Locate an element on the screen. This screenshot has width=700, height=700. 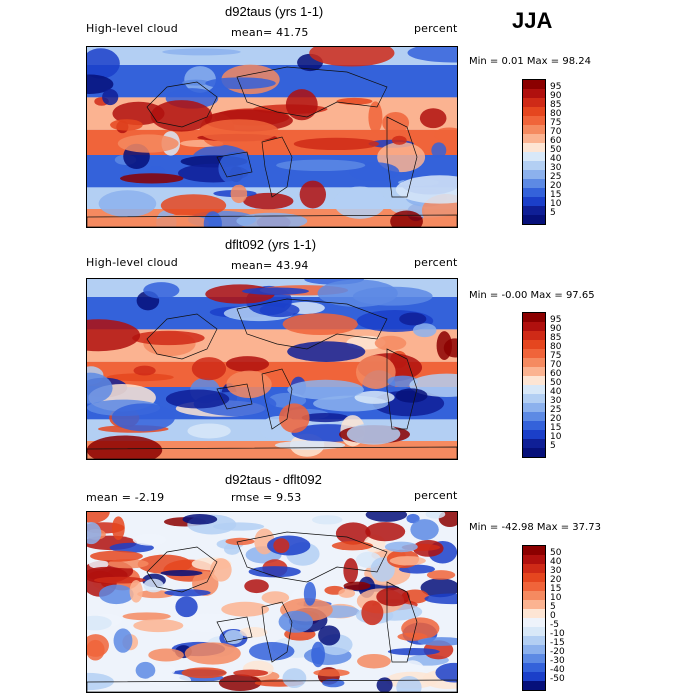
panel-1-title: d92taus (yrs 1-1) is located at coordinates (274, 11).